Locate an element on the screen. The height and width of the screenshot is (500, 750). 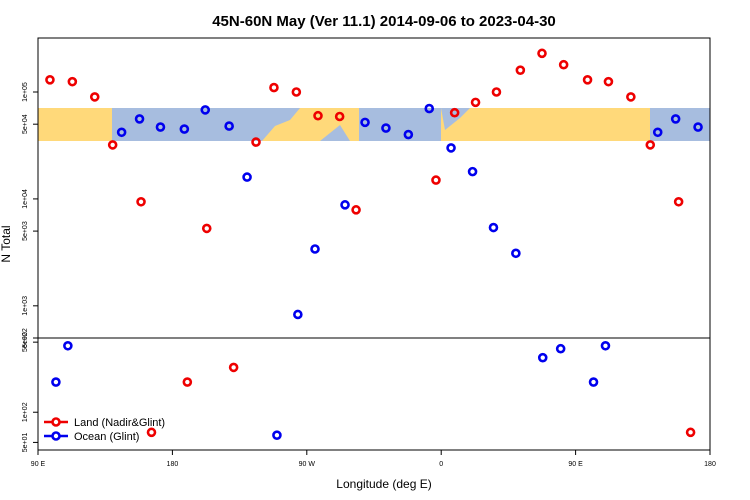
map-strip is located at coordinates (374, 124).